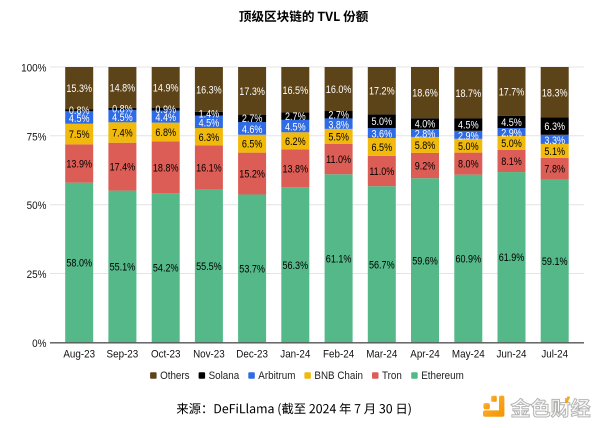  Describe the element at coordinates (468, 165) in the screenshot. I see `svg-text: 8.0%` at that location.